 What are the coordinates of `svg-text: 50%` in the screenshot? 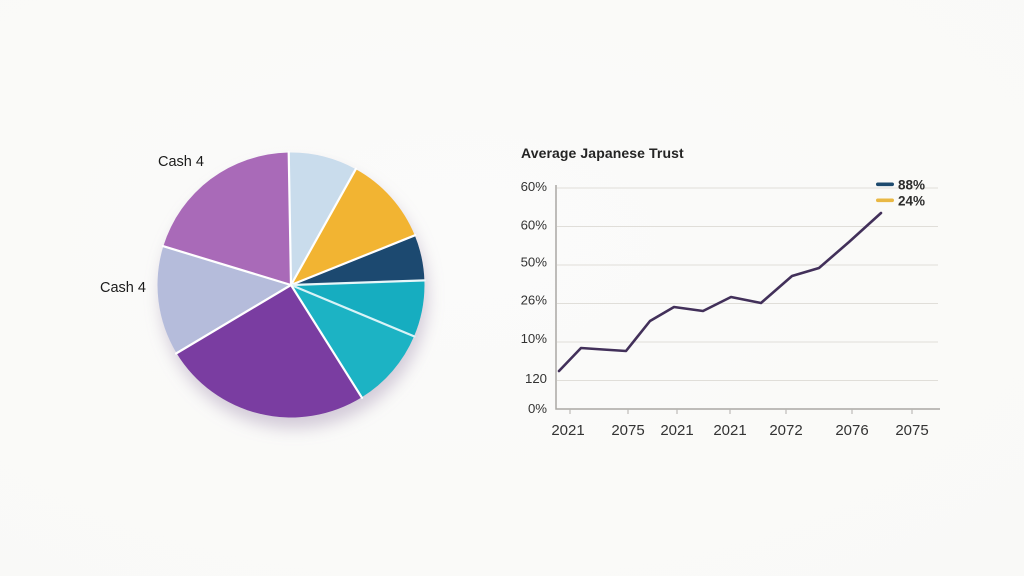 It's located at (534, 262).